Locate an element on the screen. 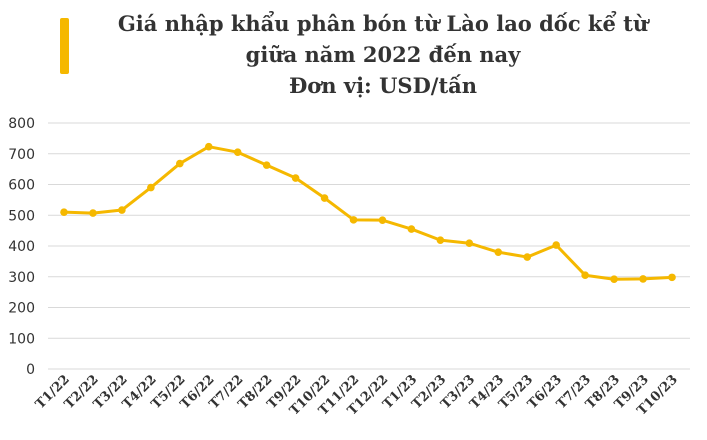 This screenshot has width=707, height=440. y-axis-ticks: 0 100 200 300 400 500 600 700 800 is located at coordinates (21, 247).